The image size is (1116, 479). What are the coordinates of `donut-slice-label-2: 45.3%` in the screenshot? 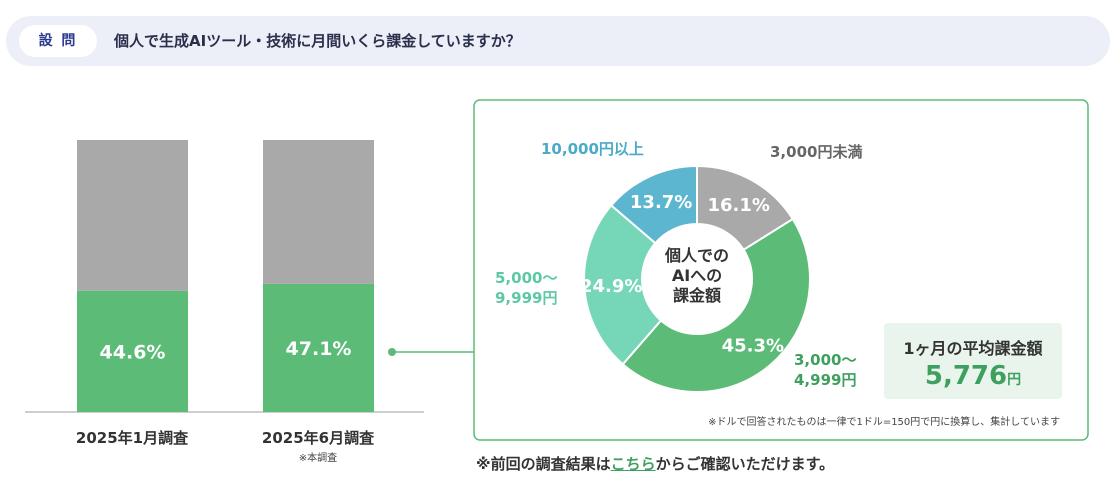 It's located at (753, 345).